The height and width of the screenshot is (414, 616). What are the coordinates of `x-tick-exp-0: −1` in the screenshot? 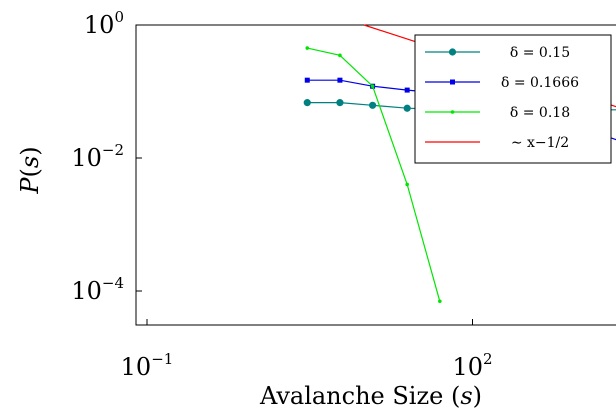 It's located at (162, 359).